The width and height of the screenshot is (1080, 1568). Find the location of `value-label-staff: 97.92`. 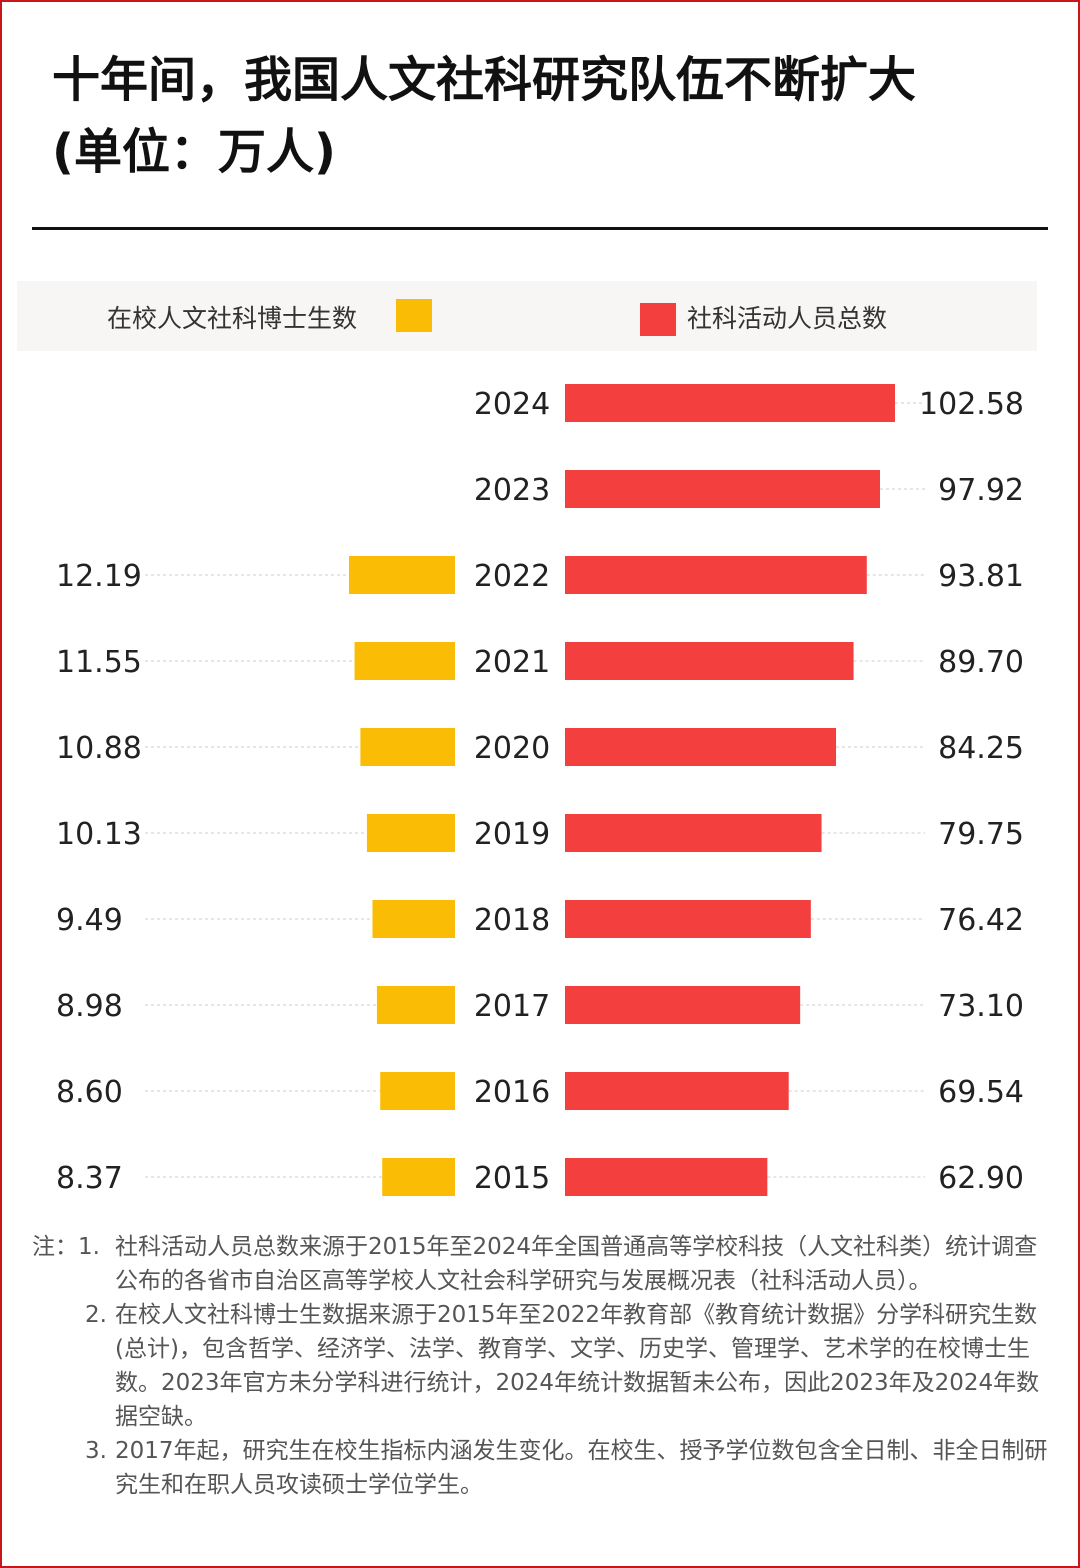

value-label-staff: 97.92 is located at coordinates (981, 490).